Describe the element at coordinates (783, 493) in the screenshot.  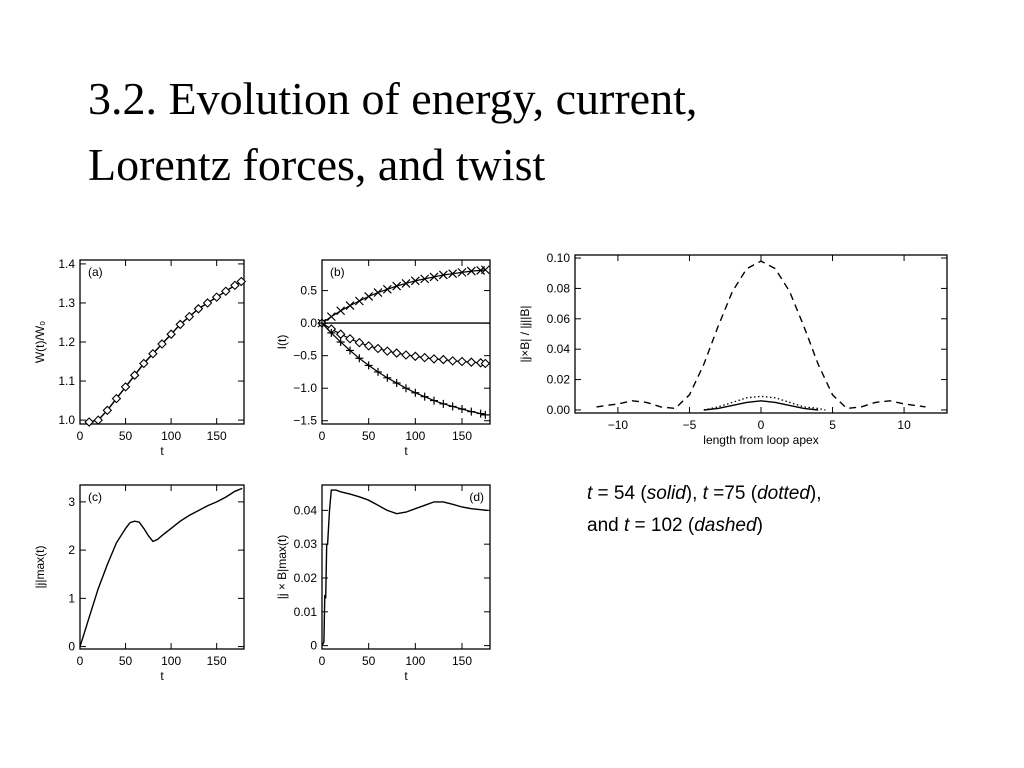
I see `caption-style-dotted: dotted` at that location.